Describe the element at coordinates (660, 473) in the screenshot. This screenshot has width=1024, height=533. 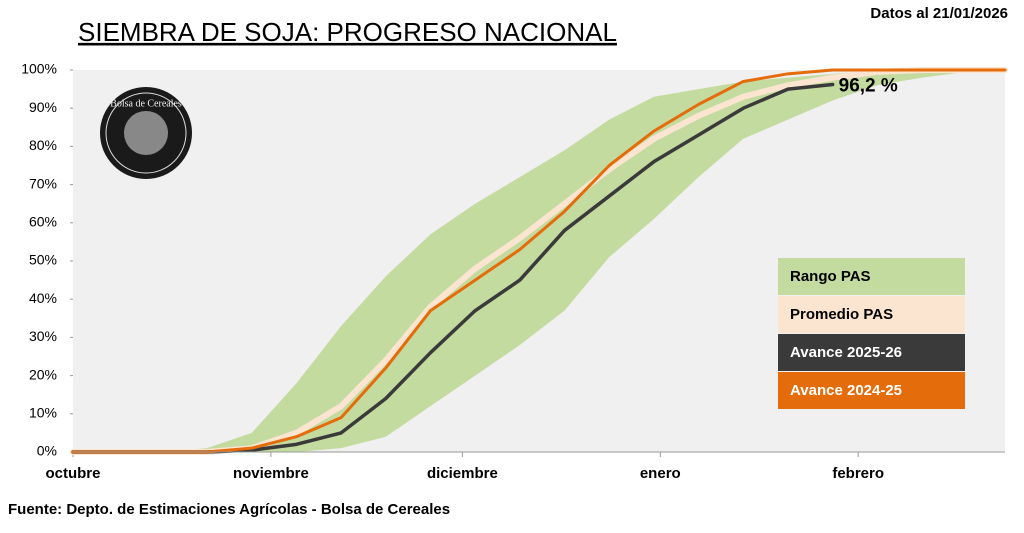
I see `x-tick-label: enero` at that location.